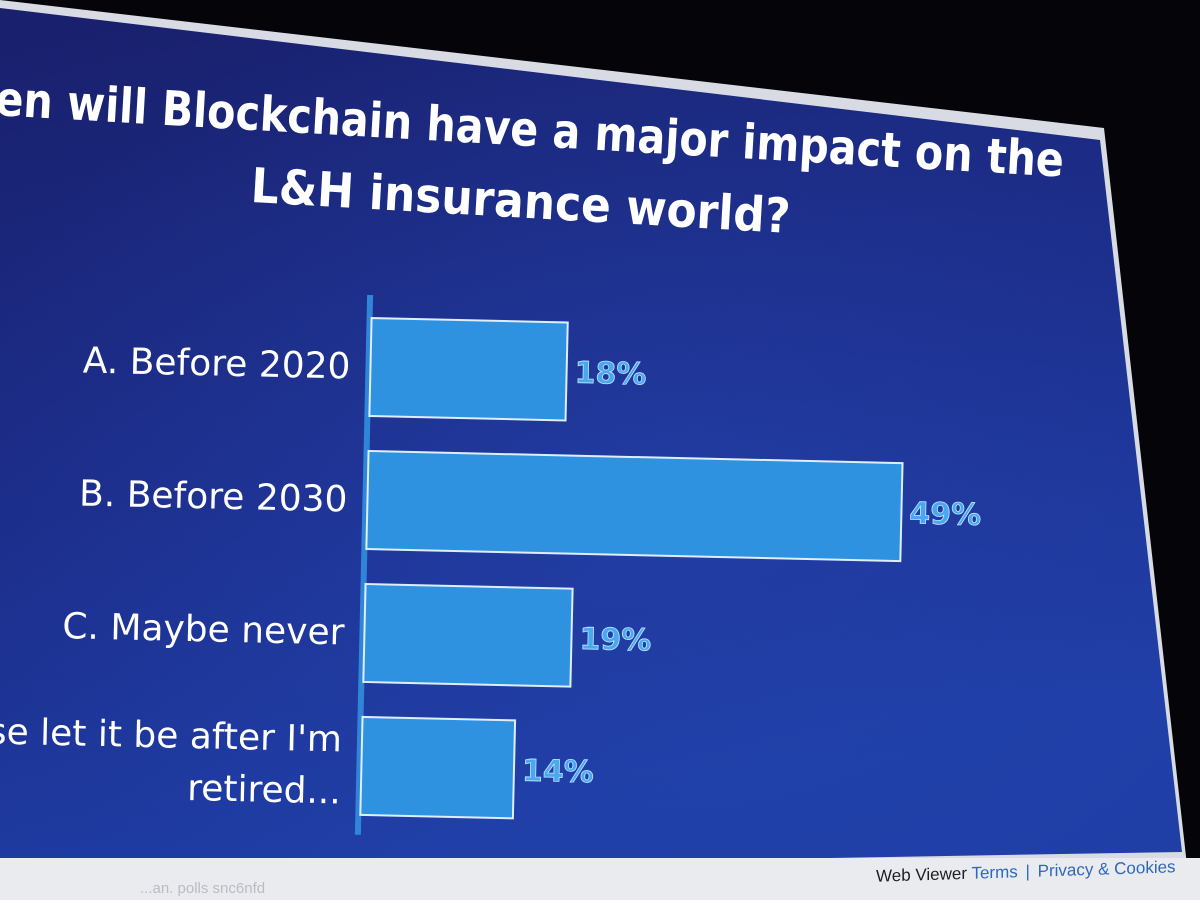 The image size is (1200, 900). What do you see at coordinates (216, 364) in the screenshot?
I see `category-label-1: A. Before 2020` at bounding box center [216, 364].